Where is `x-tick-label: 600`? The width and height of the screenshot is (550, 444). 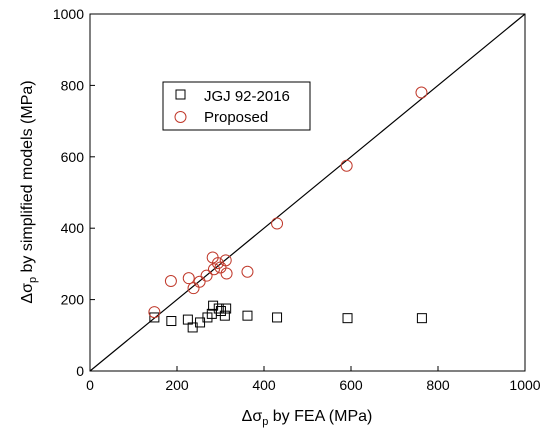 x-tick-label: 600 is located at coordinates (351, 385).